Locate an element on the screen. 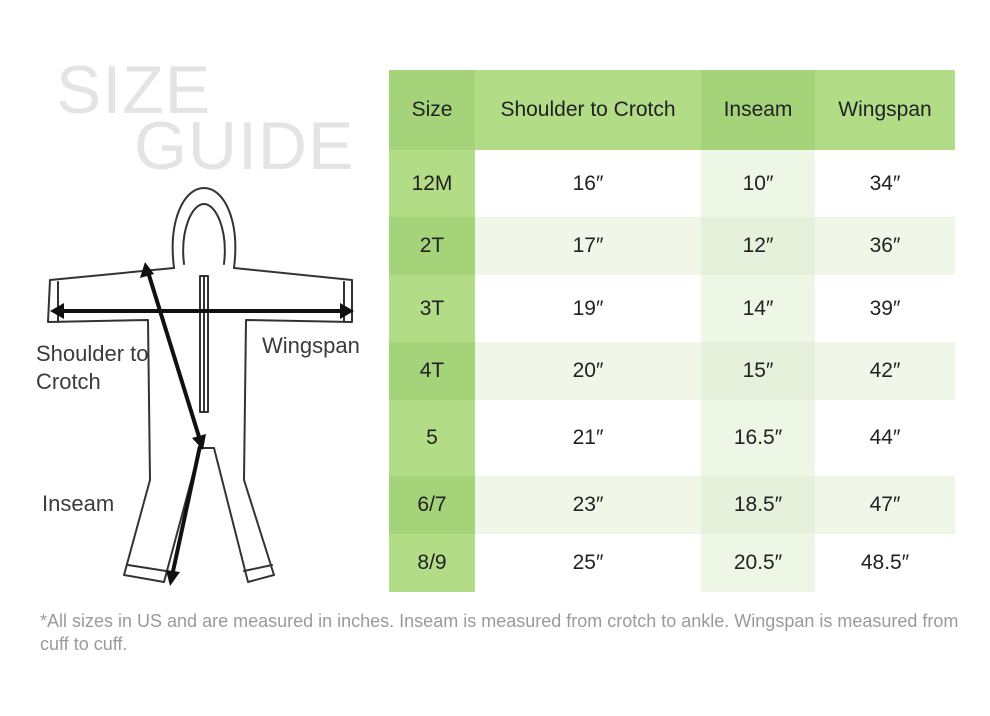 This screenshot has height=716, width=990. table-row: 8/9 25″ 20.5″ 48.5″ is located at coordinates (672, 563).